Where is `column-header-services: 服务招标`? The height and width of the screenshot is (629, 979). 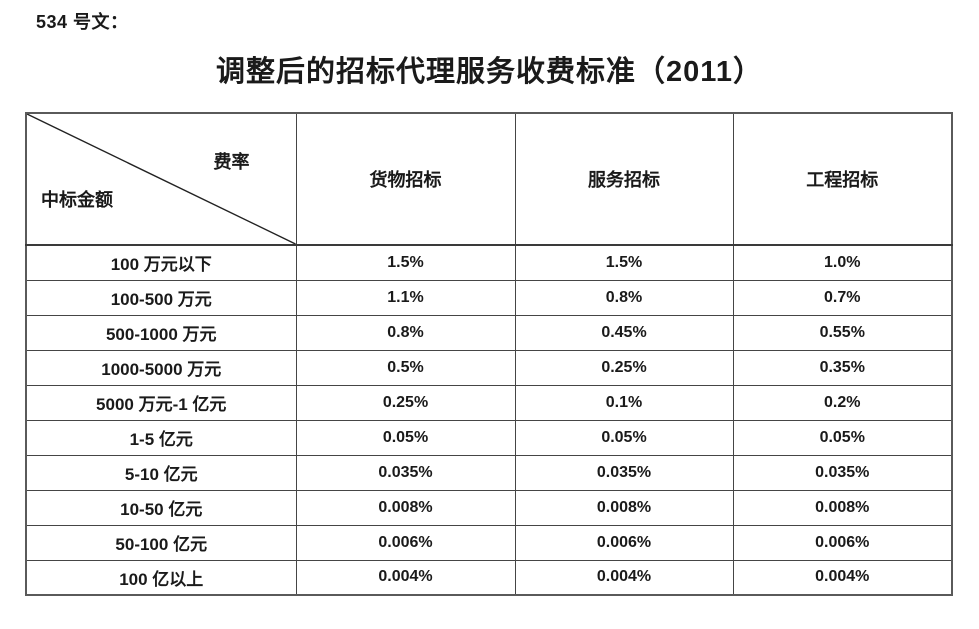
column-header-services: 服务招标 is located at coordinates (624, 179).